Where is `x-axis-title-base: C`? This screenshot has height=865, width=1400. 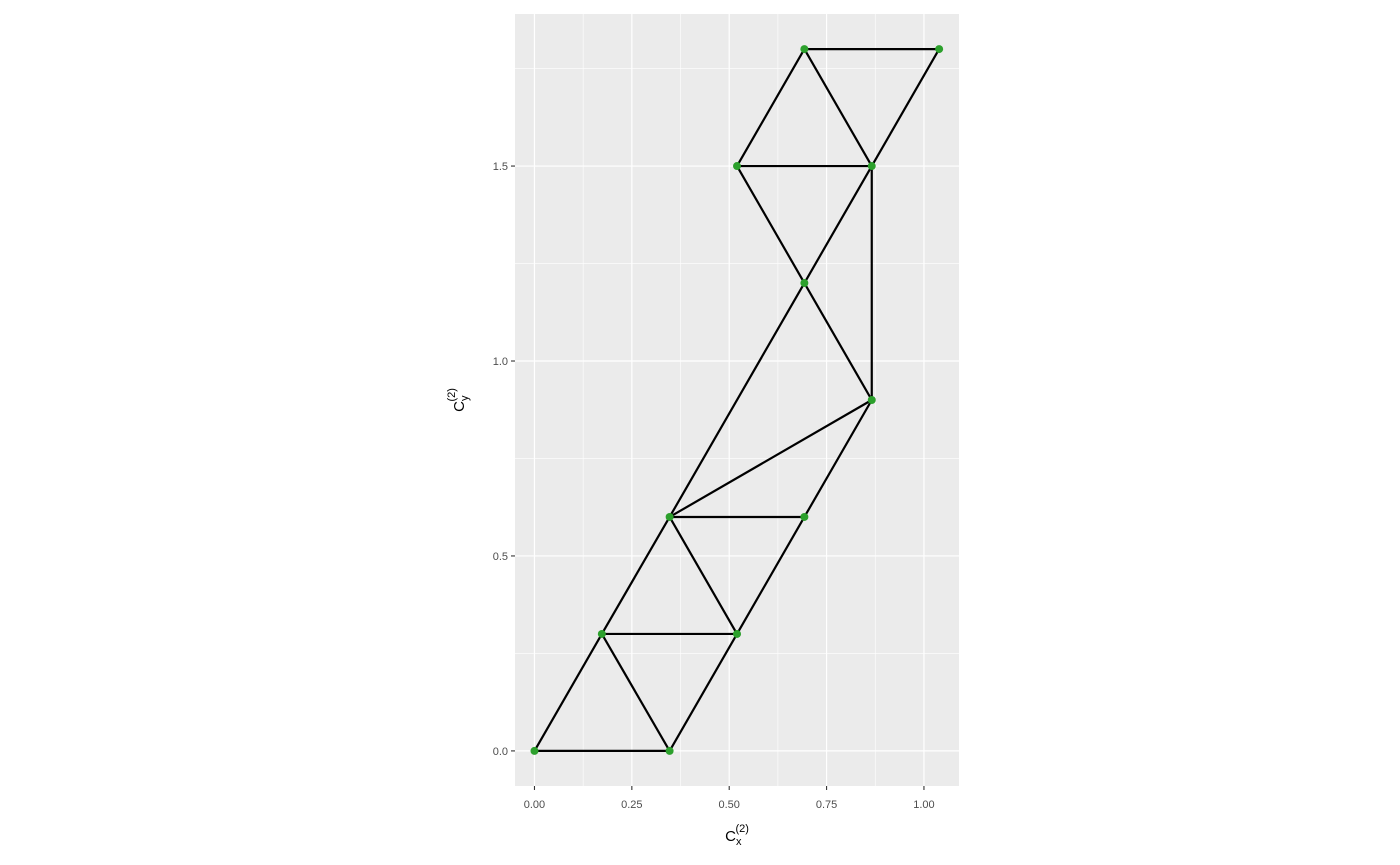 x-axis-title-base: C is located at coordinates (730, 836).